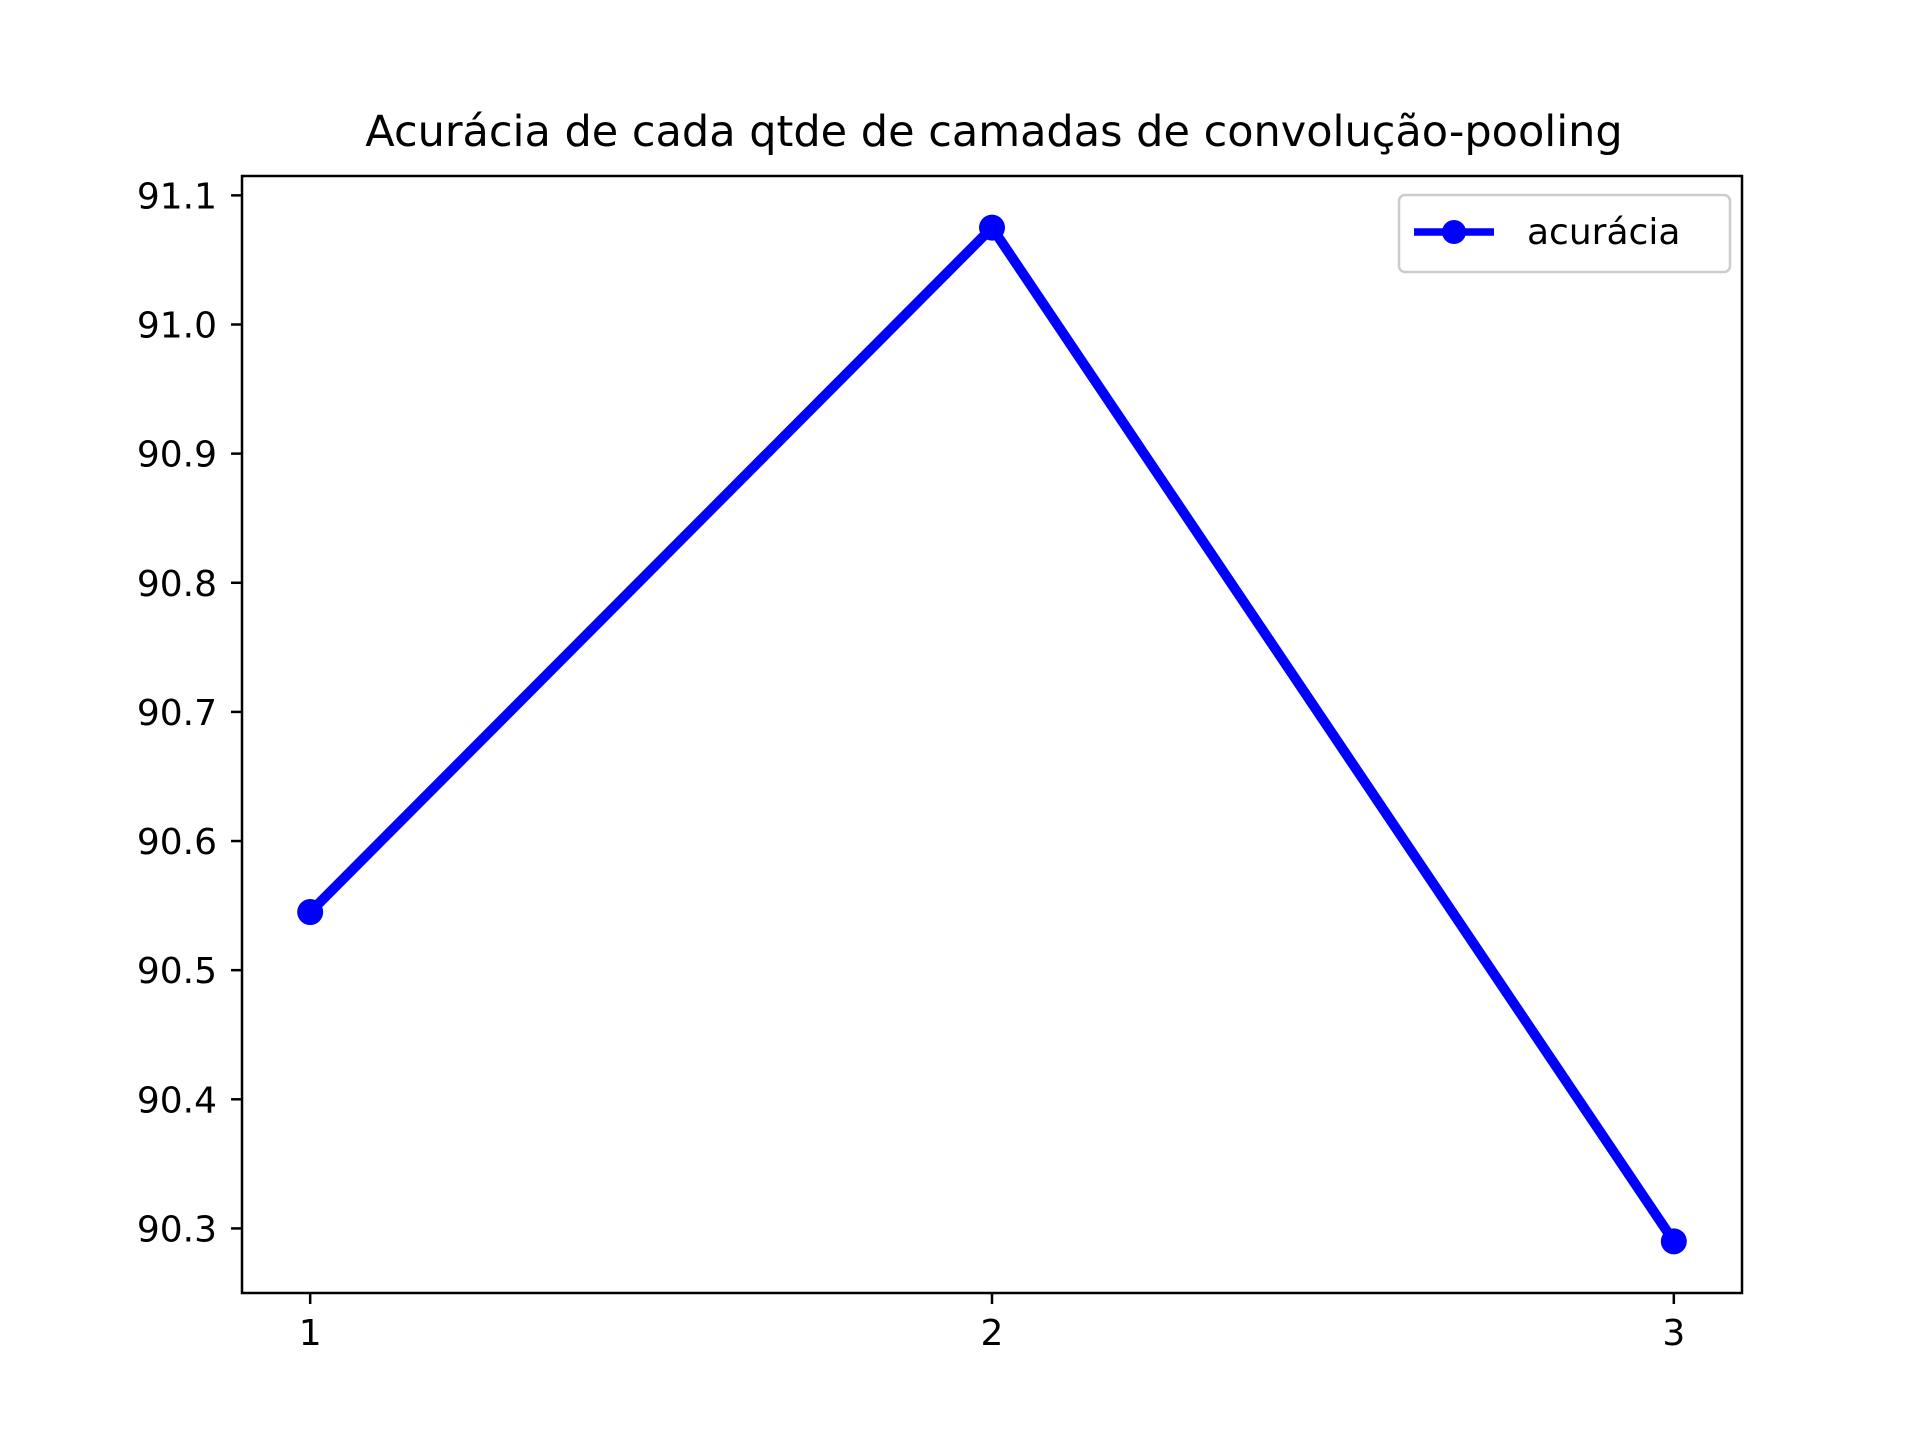 Image resolution: width=1920 pixels, height=1444 pixels. I want to click on y-axis-ticks: 90.3 90.4 90.5 90.6 90.7 90.8 90.9 91.0 91.1, so click(189, 713).